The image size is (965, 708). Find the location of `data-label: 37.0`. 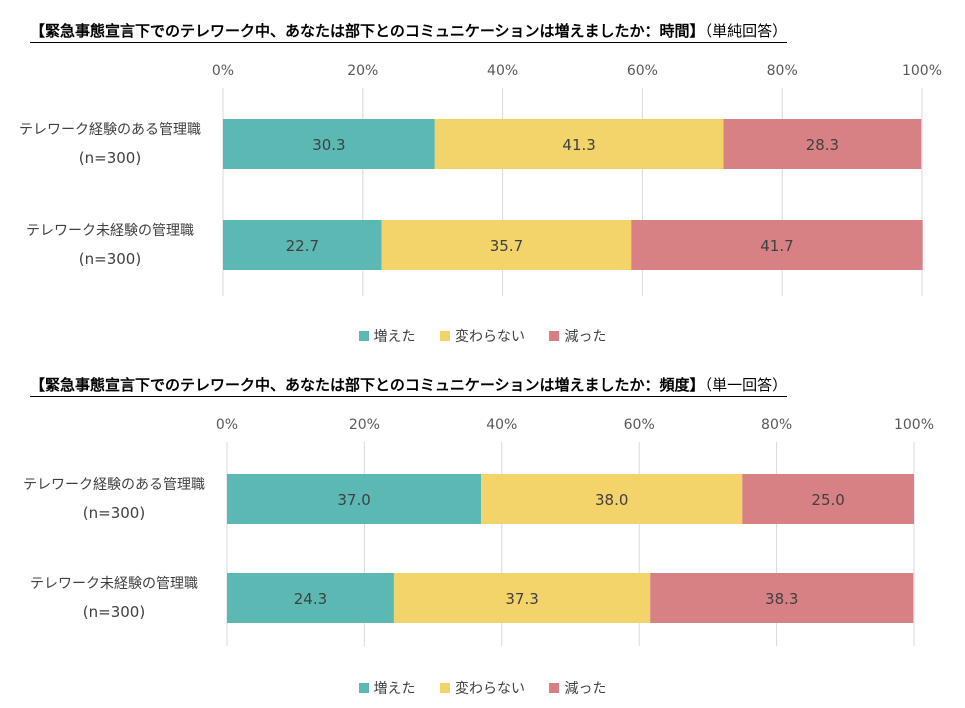

data-label: 37.0 is located at coordinates (353, 500).